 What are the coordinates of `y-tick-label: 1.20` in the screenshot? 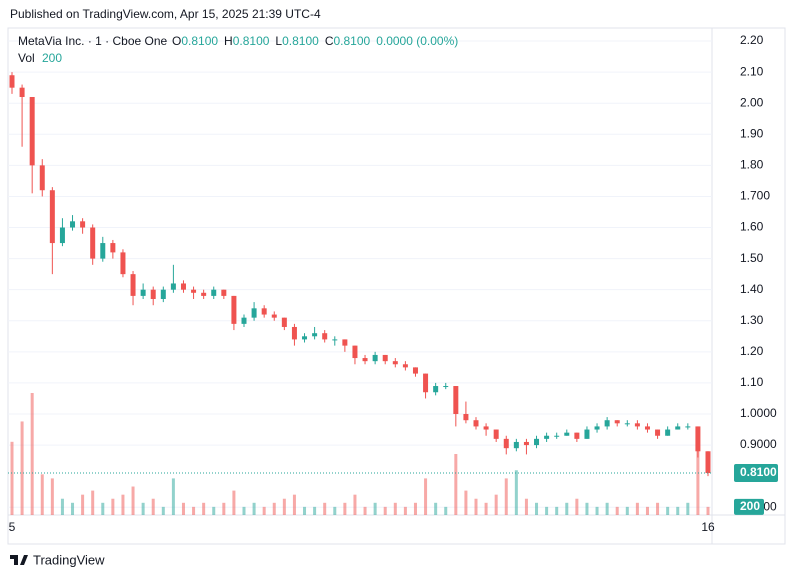 It's located at (752, 351).